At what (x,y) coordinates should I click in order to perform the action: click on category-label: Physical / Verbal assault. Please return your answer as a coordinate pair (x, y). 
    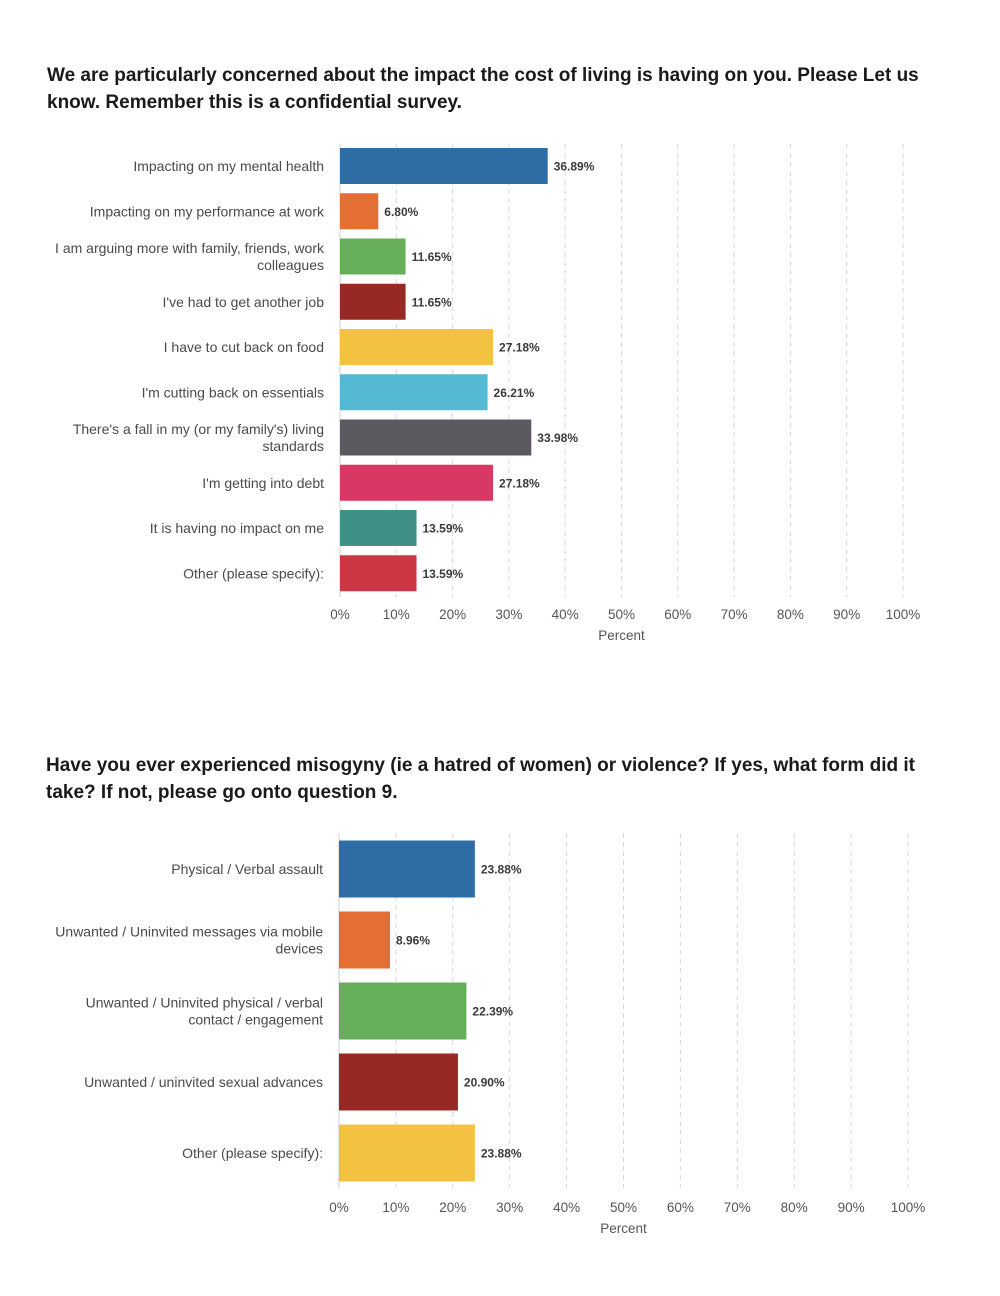
    Looking at the image, I should click on (247, 869).